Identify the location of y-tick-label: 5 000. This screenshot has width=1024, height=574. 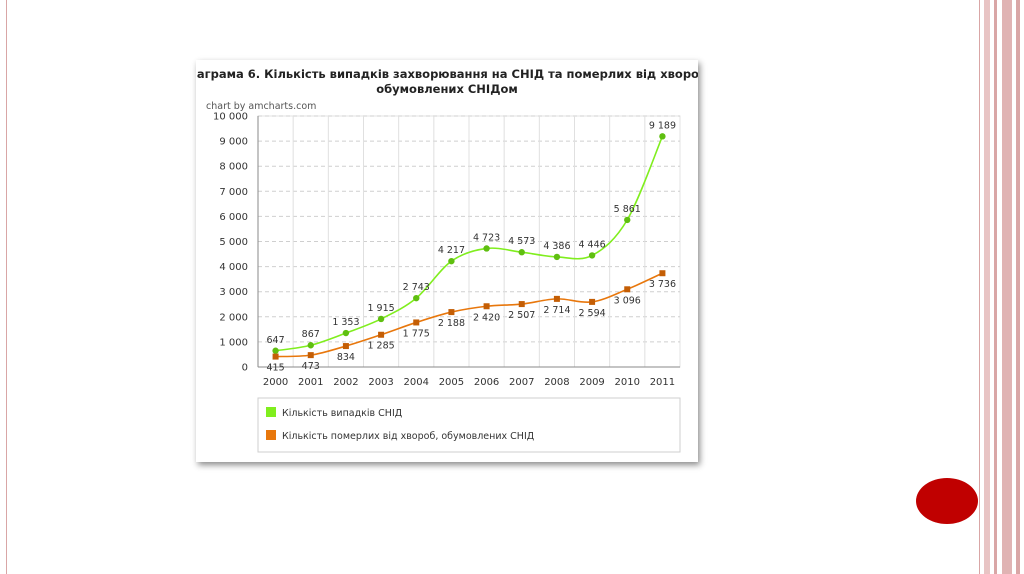
(233, 242).